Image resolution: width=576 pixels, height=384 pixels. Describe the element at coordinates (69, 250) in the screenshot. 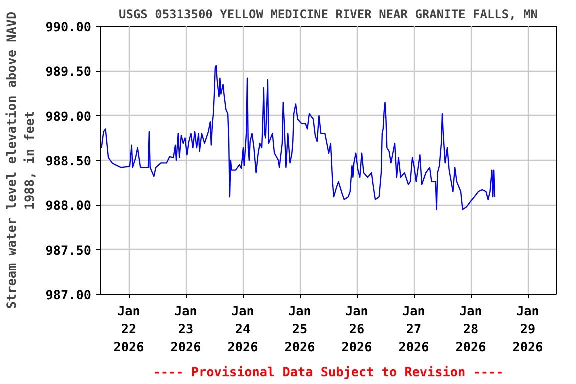

I see `y-tick-label: 987.50` at that location.